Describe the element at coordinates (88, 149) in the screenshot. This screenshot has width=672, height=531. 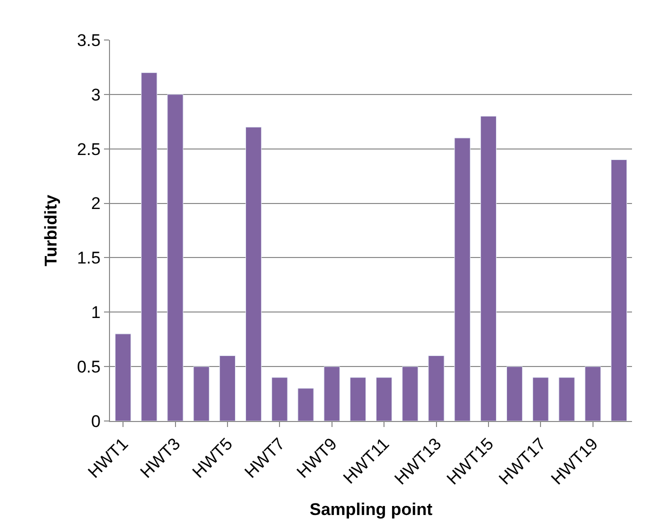
I see `y-tick-label: 2.5` at that location.